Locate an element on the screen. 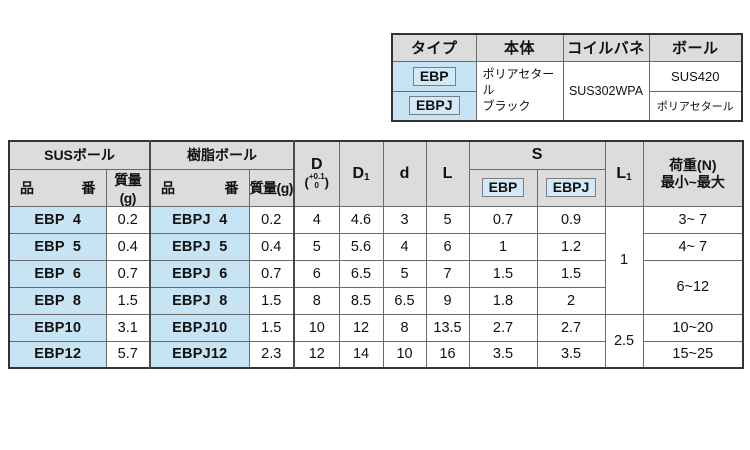 This screenshot has height=450, width=750. part-number-cell: EBPJ 5 is located at coordinates (199, 246).